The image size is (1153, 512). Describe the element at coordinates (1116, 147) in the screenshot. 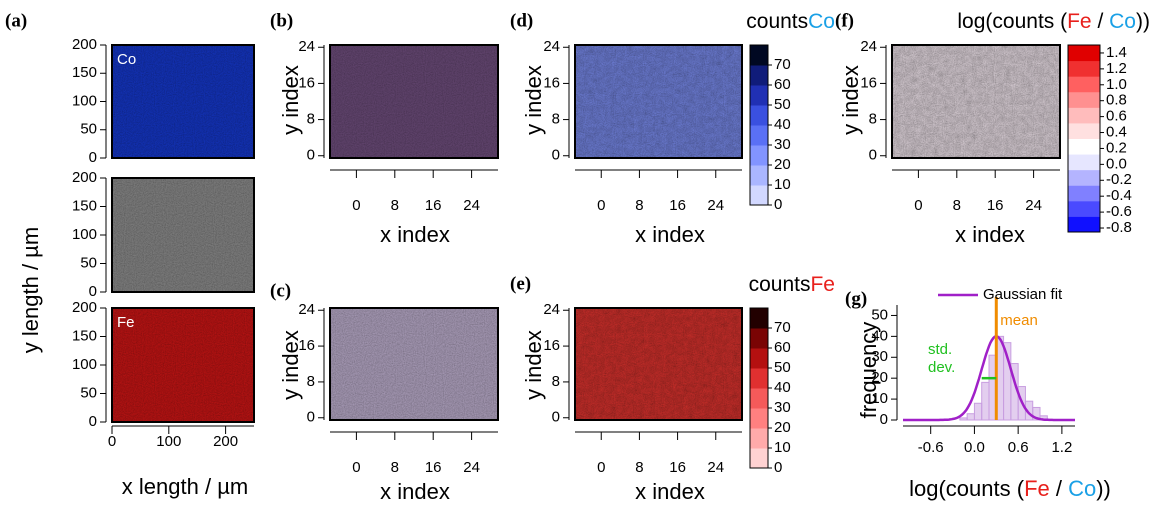

I see `colorbar-tick-label: 0.2` at that location.